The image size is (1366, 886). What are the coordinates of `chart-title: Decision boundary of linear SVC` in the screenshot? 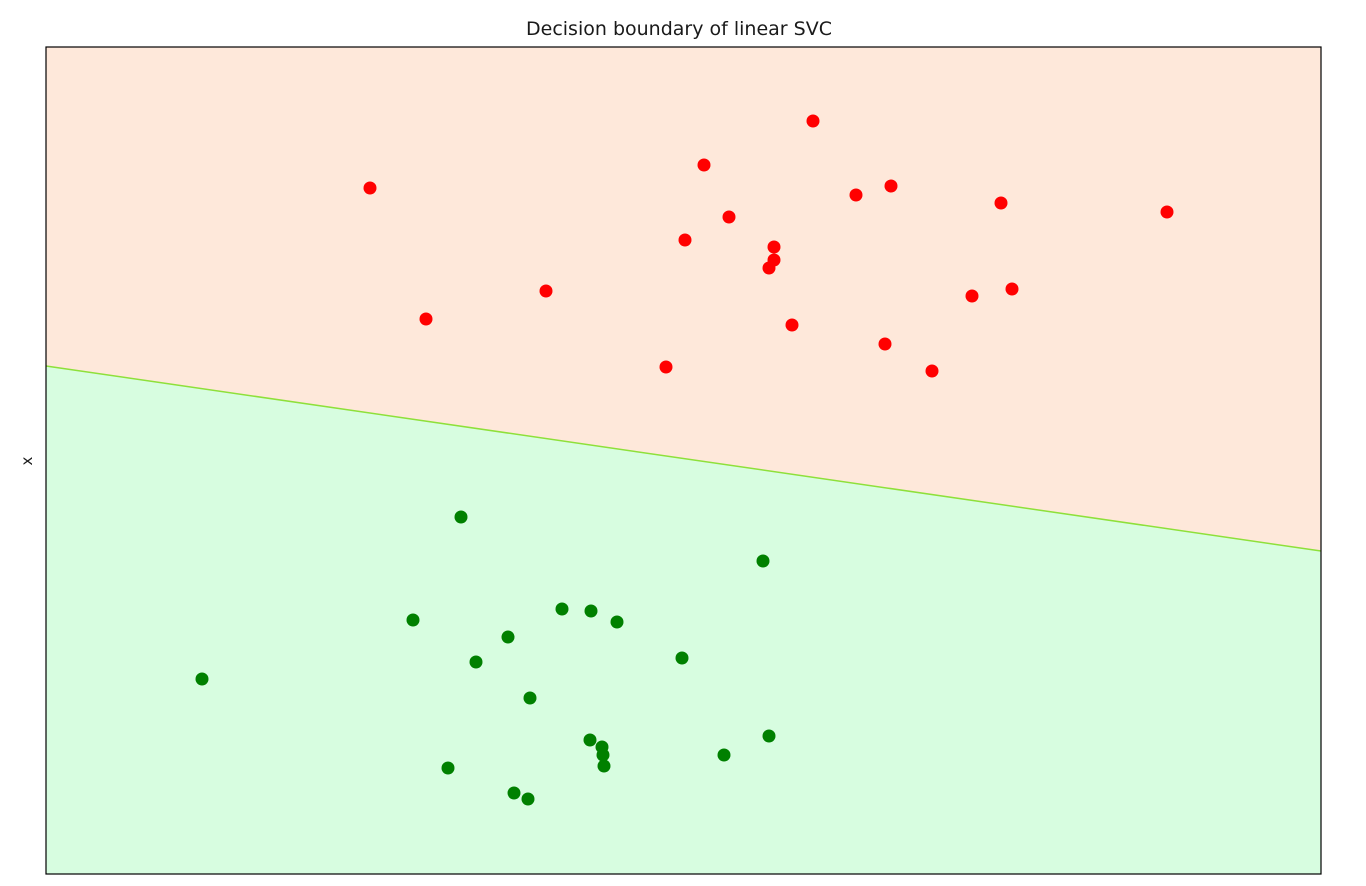 It's located at (679, 29).